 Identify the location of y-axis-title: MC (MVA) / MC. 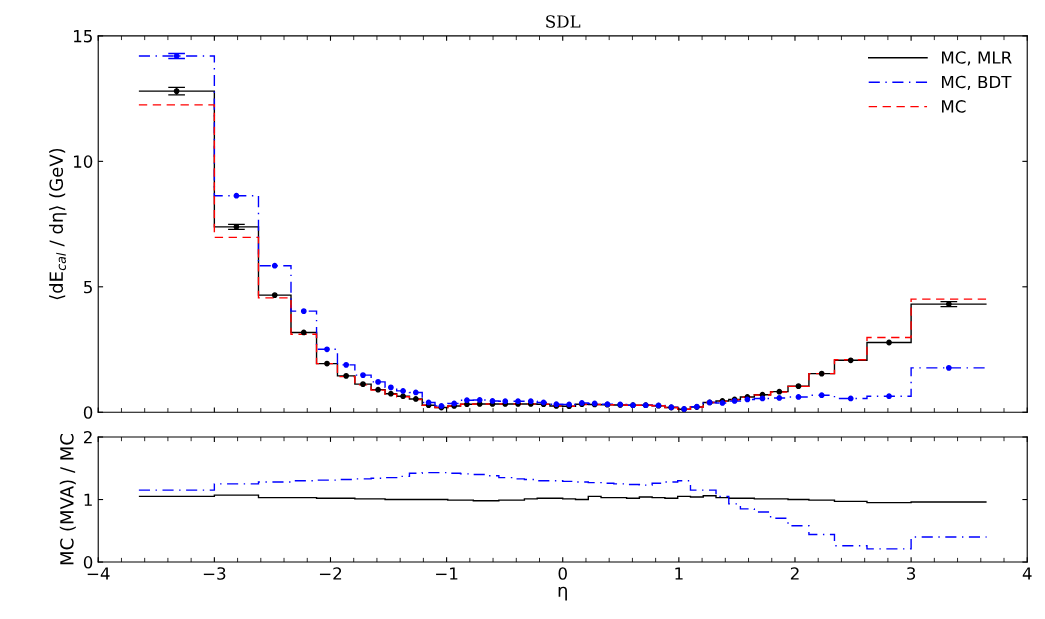
(67, 499).